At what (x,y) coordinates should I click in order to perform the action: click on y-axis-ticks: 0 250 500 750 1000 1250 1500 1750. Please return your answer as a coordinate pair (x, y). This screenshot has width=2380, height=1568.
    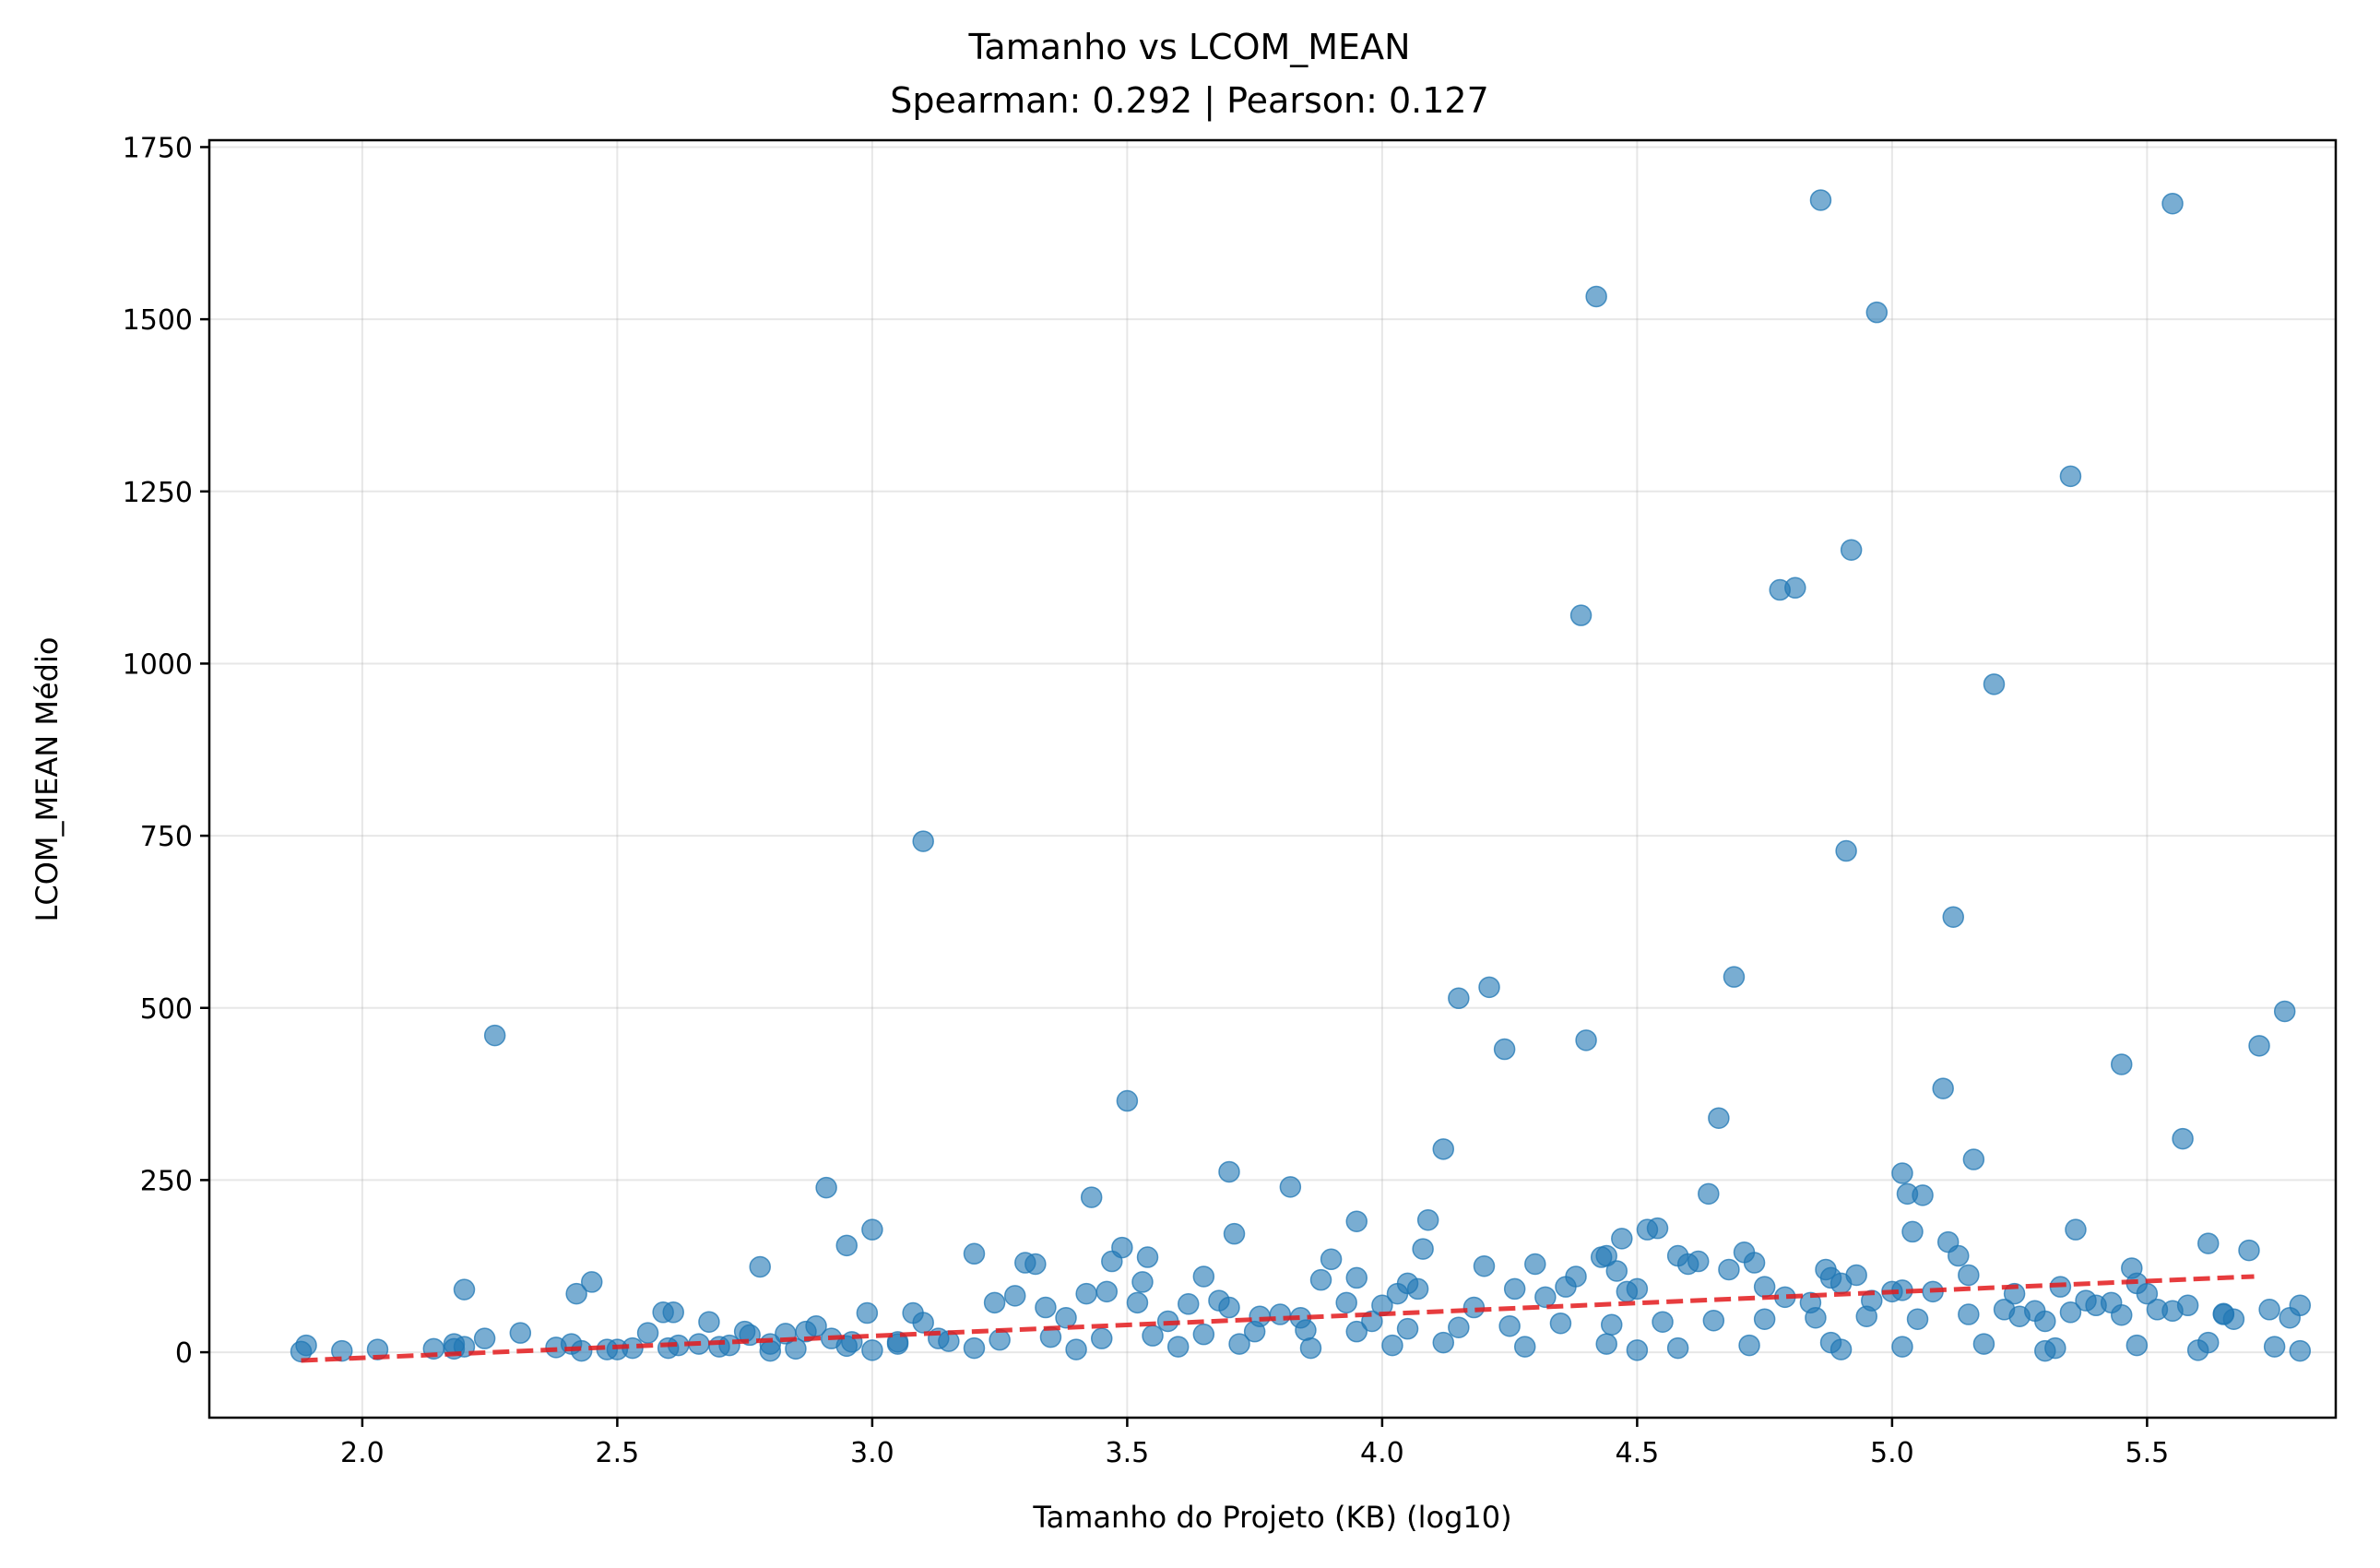
    Looking at the image, I should click on (166, 751).